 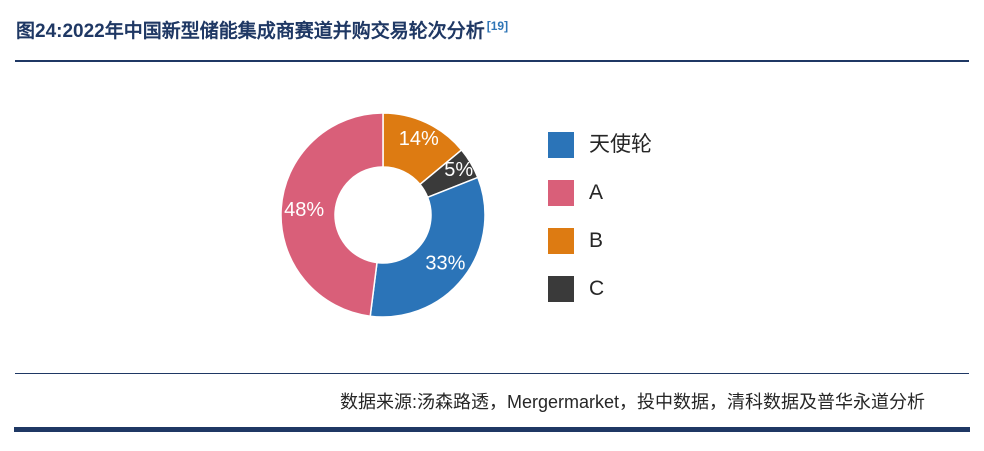 I want to click on legend-item: 天使轮, so click(x=600, y=144).